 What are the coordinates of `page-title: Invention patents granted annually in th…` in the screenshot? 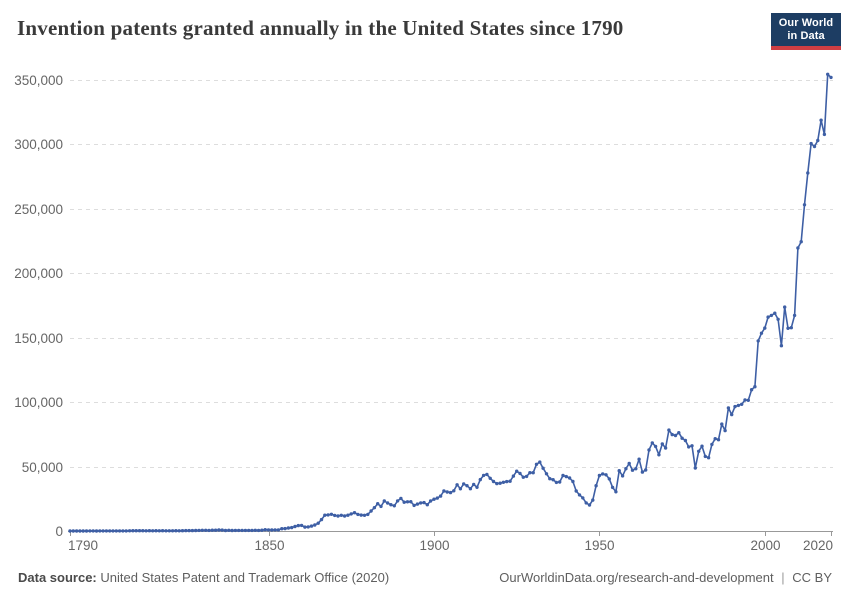 It's located at (320, 28).